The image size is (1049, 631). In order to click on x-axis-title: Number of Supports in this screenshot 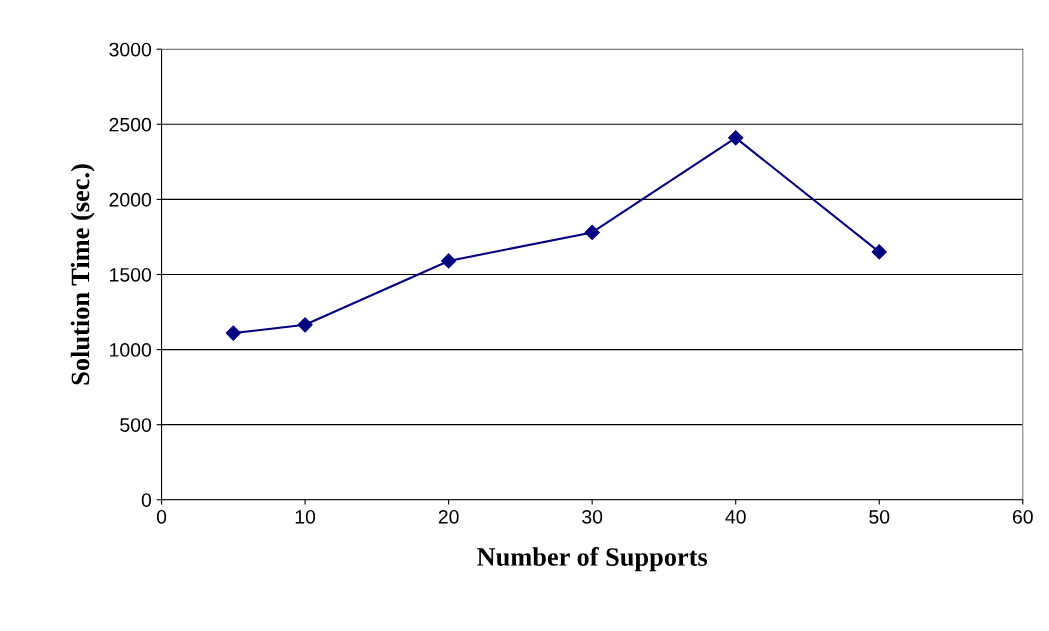, I will do `click(592, 559)`.